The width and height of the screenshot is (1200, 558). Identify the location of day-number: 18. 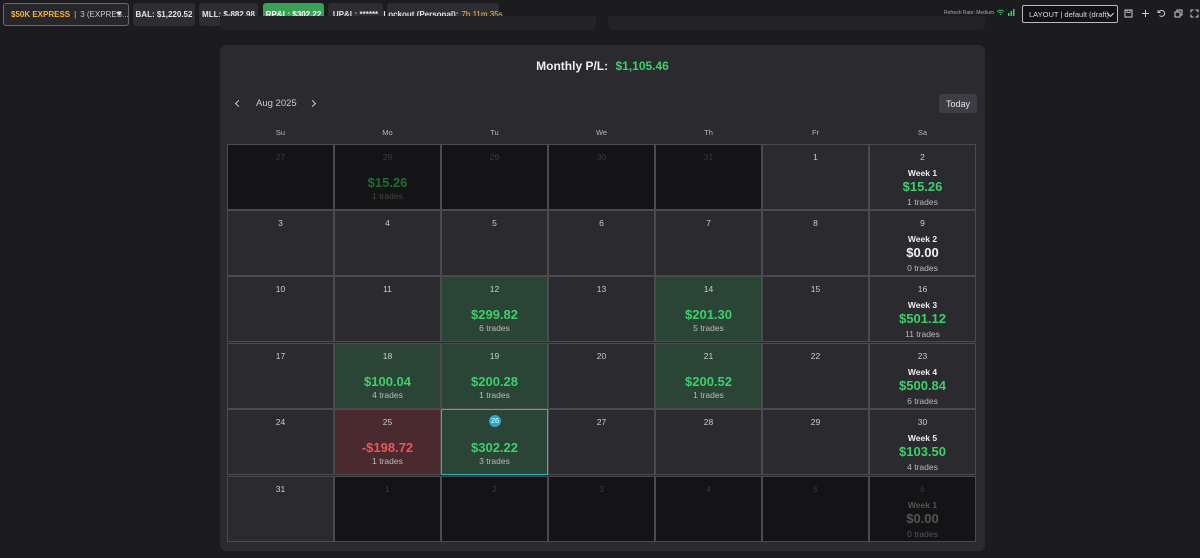
(387, 356).